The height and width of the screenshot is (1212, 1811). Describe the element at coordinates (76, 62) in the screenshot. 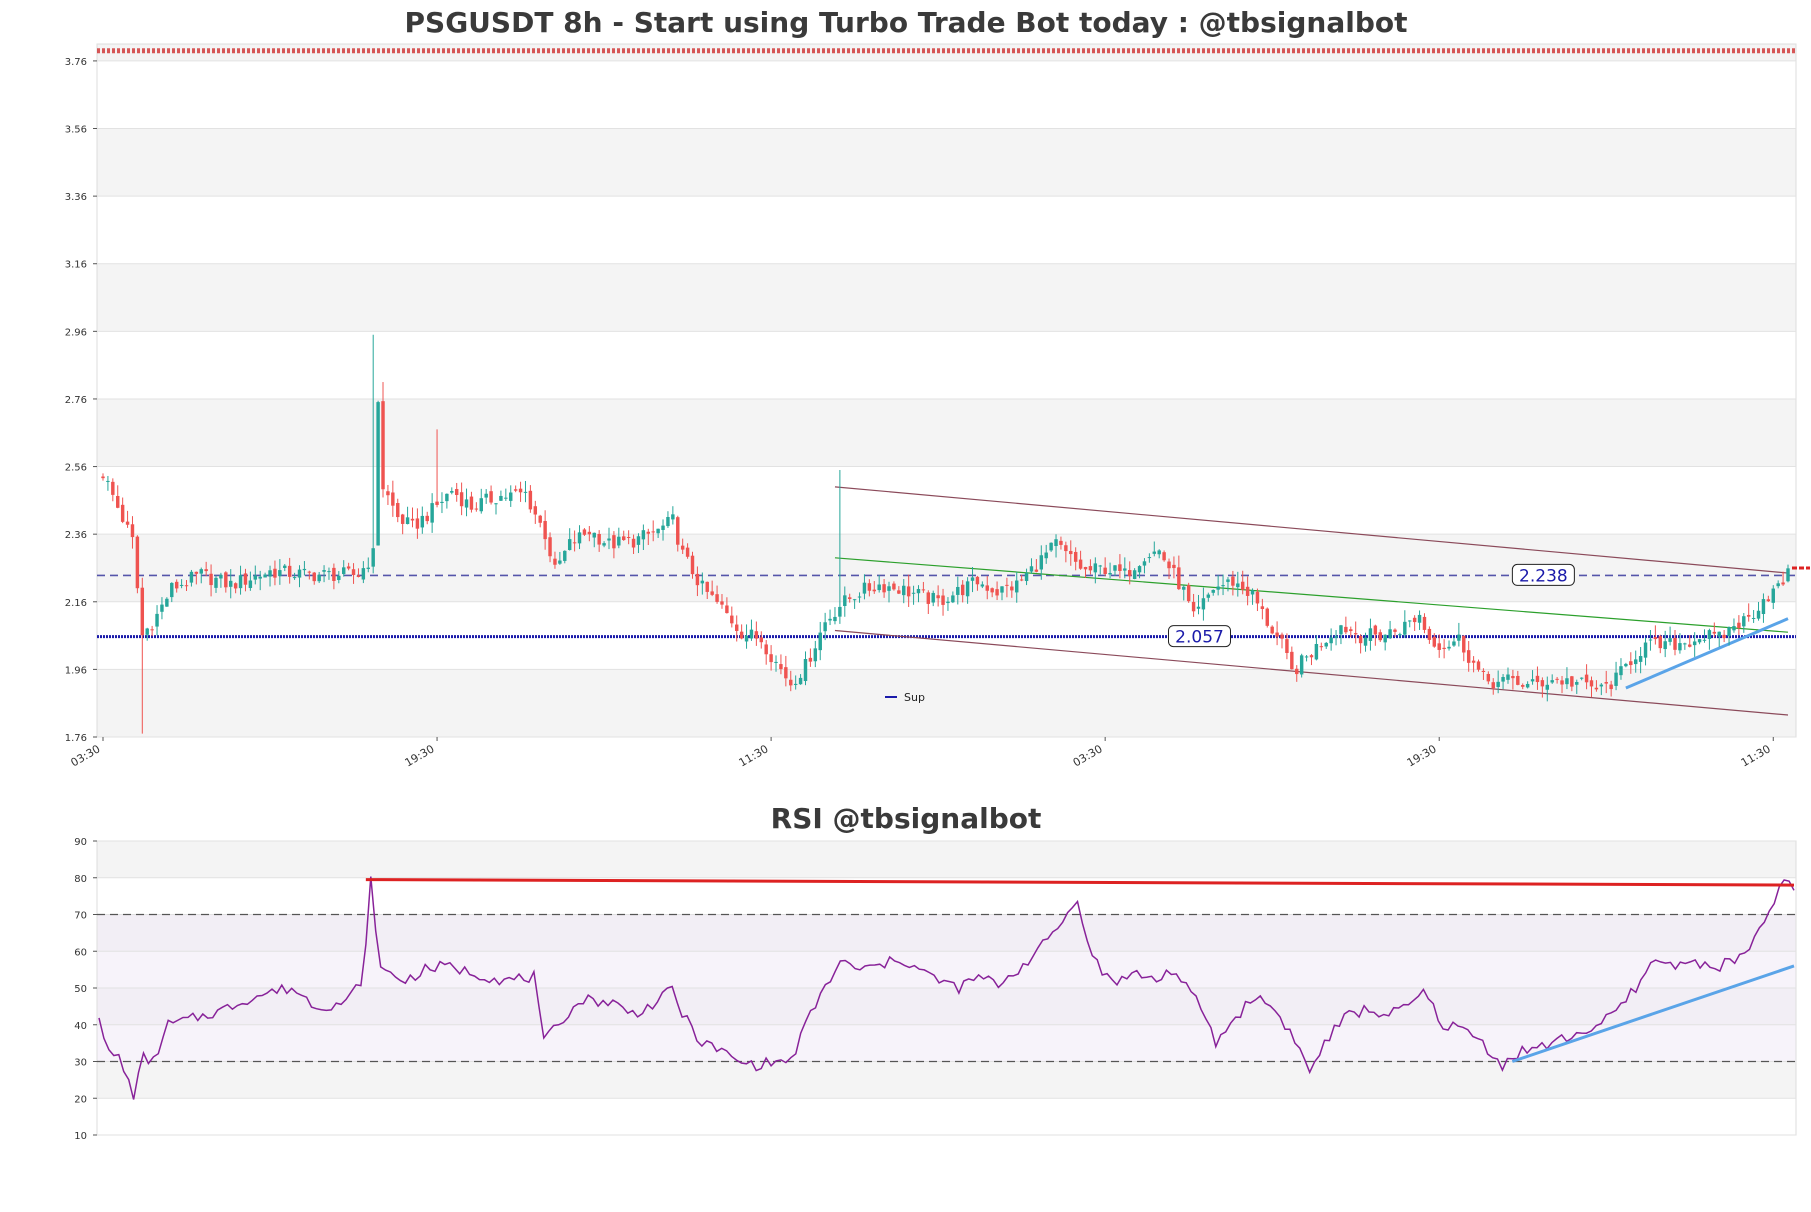

I see `y-tick-label: 3.76` at that location.